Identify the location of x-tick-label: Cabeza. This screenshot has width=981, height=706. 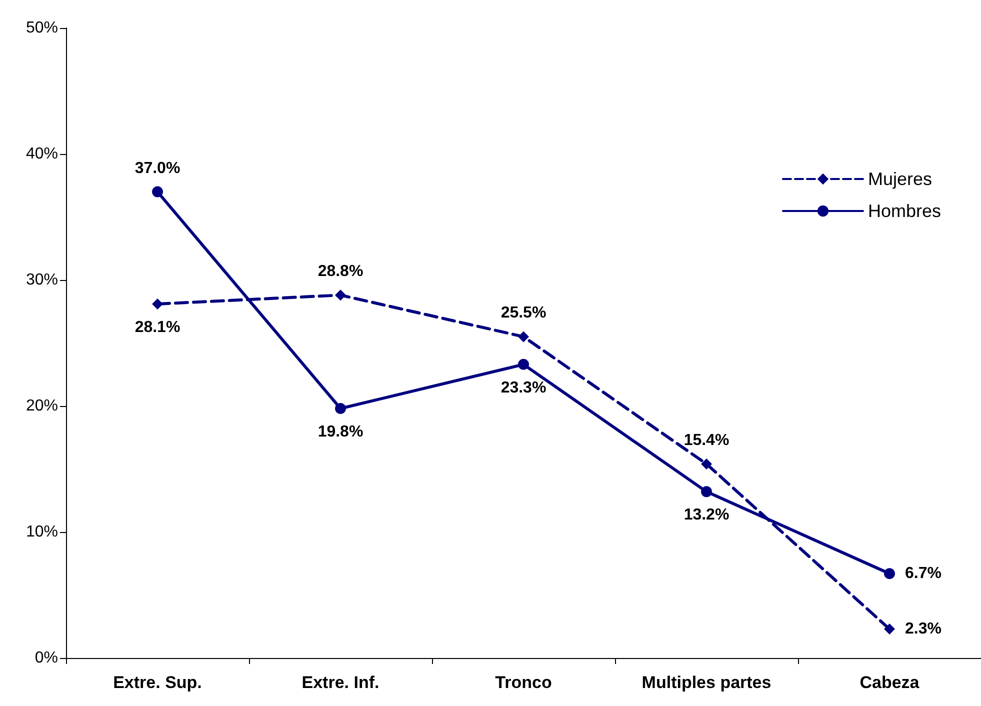
(890, 682).